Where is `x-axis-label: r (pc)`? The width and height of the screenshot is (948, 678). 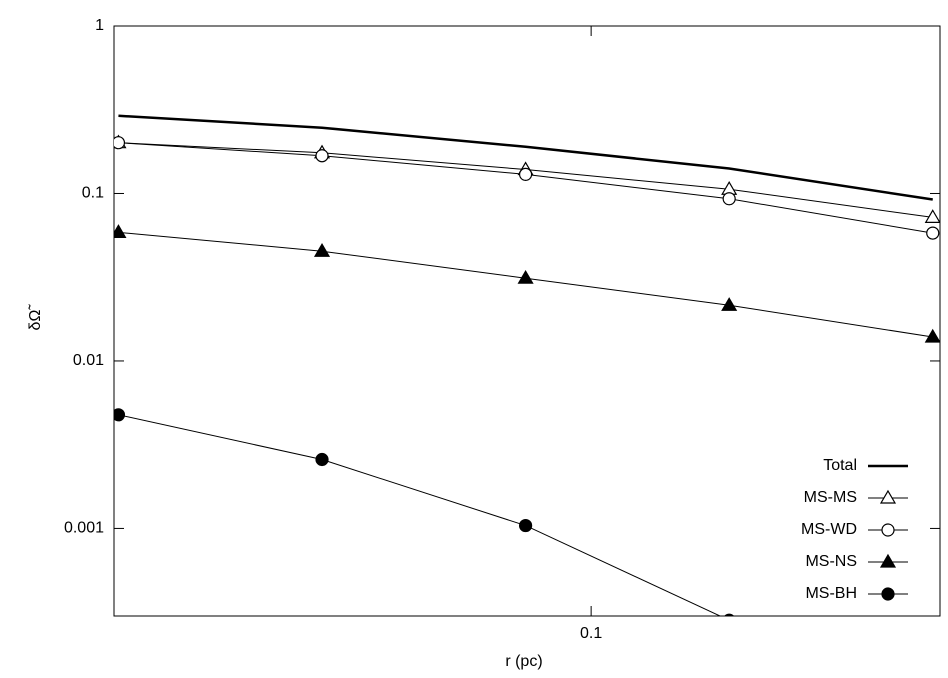 x-axis-label: r (pc) is located at coordinates (523, 661).